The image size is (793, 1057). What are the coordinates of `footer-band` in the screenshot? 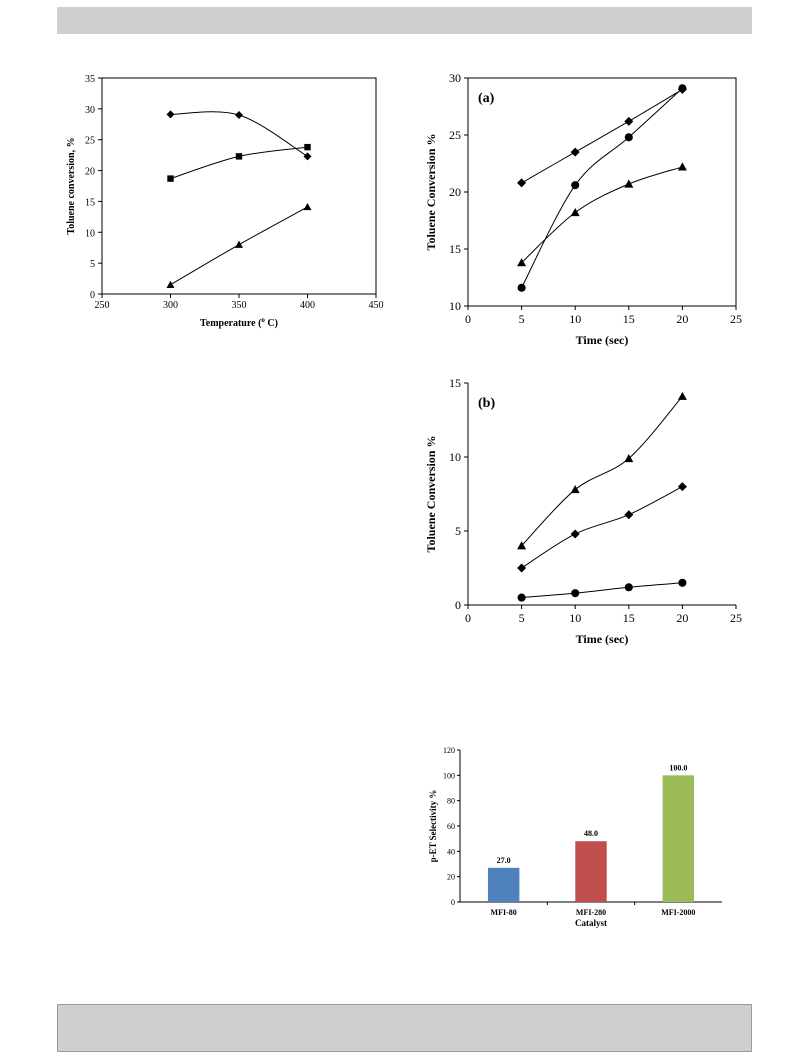 It's located at (404, 1028).